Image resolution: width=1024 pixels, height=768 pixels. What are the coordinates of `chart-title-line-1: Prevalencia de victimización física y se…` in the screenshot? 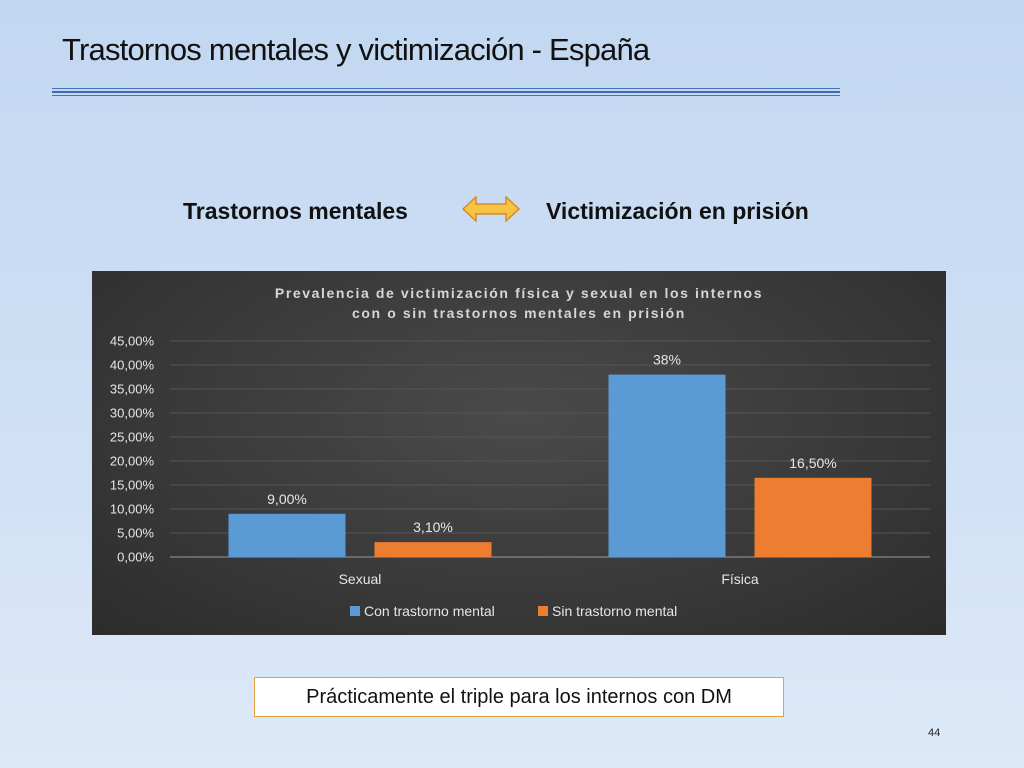 It's located at (519, 293).